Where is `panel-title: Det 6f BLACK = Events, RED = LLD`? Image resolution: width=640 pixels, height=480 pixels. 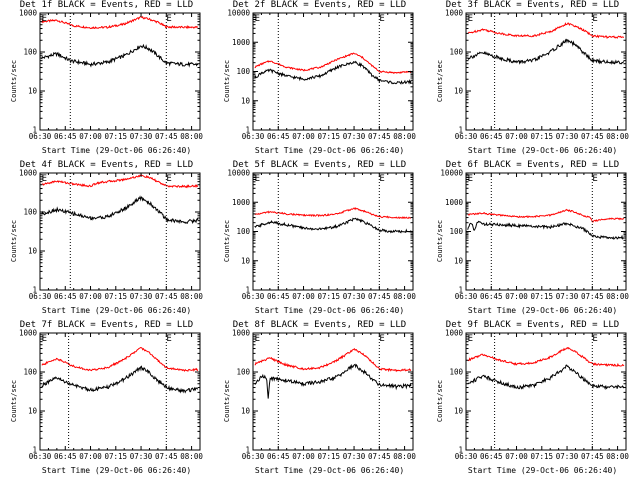
panel-title: Det 6f BLACK = Events, RED = LLD is located at coordinates (532, 165).